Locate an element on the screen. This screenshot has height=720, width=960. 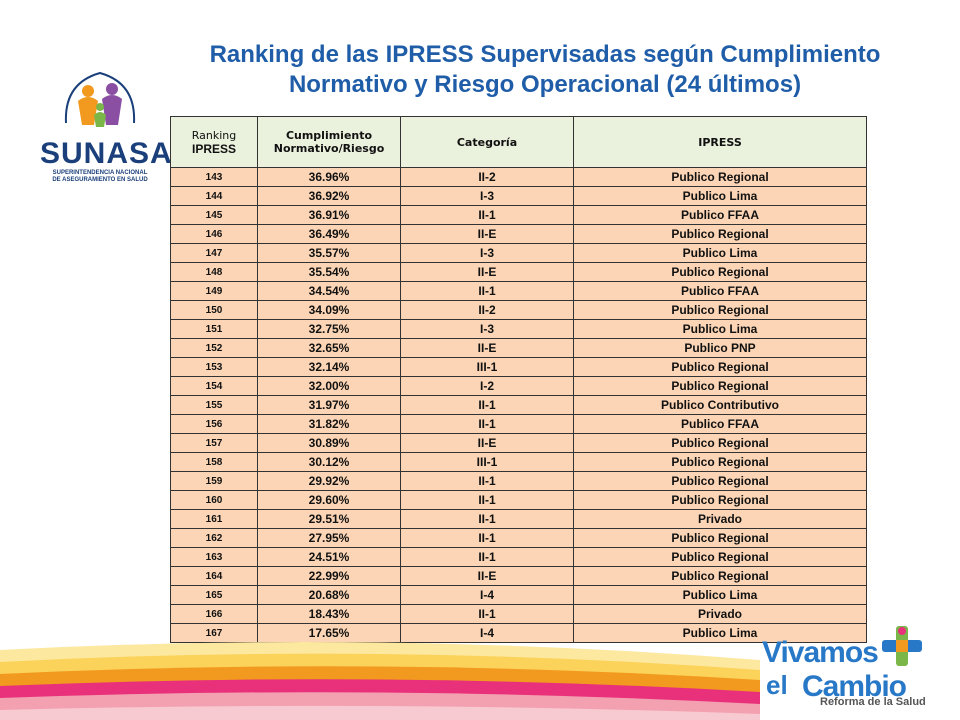
table-row: 157 30.89% II-E Publico Regional is located at coordinates (518, 443).